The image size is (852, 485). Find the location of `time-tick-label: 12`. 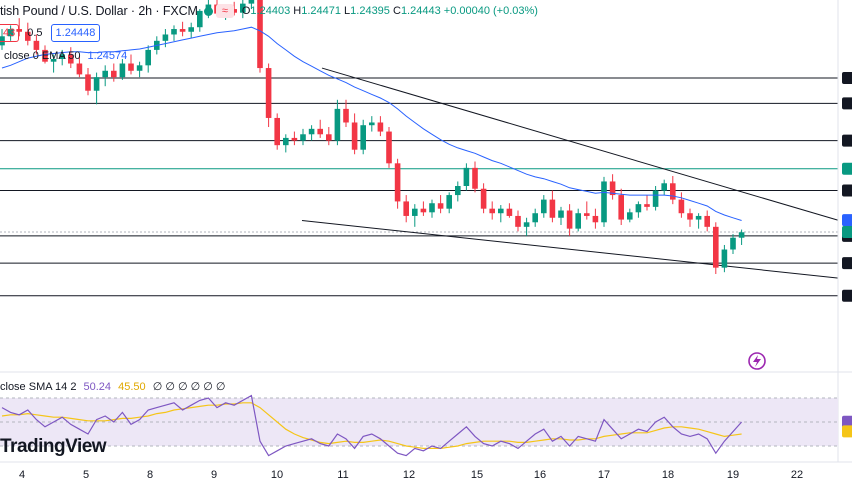

time-tick-label: 12 is located at coordinates (409, 475).